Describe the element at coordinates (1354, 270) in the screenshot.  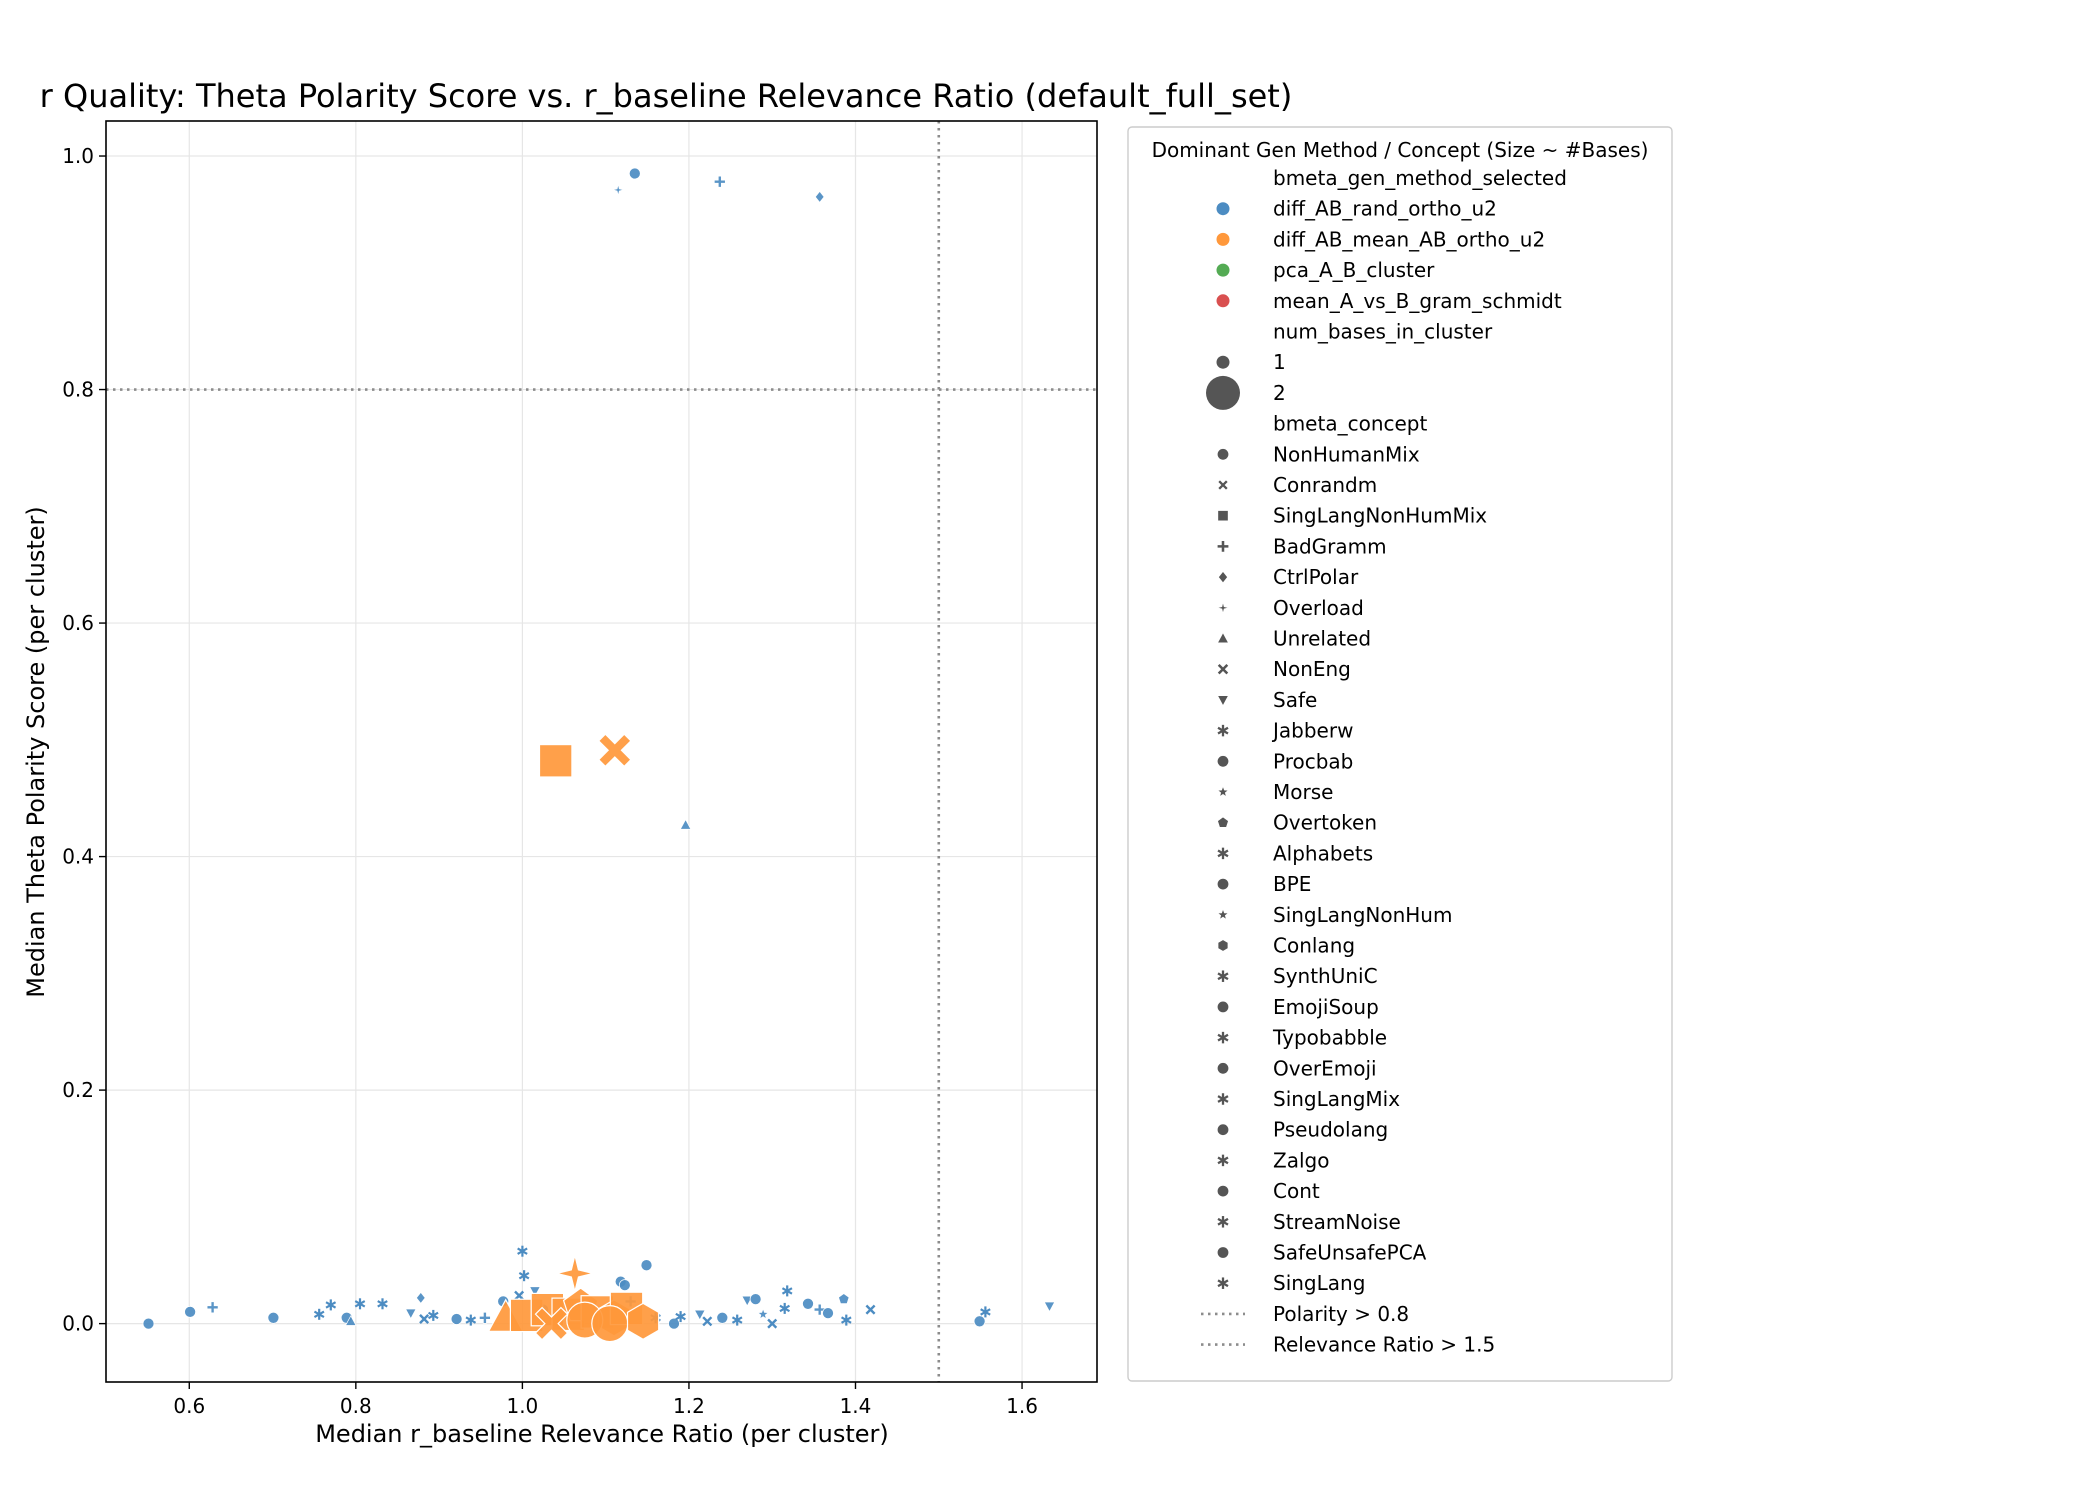
I see `legend-item-label: pca_A_B_cluster` at that location.